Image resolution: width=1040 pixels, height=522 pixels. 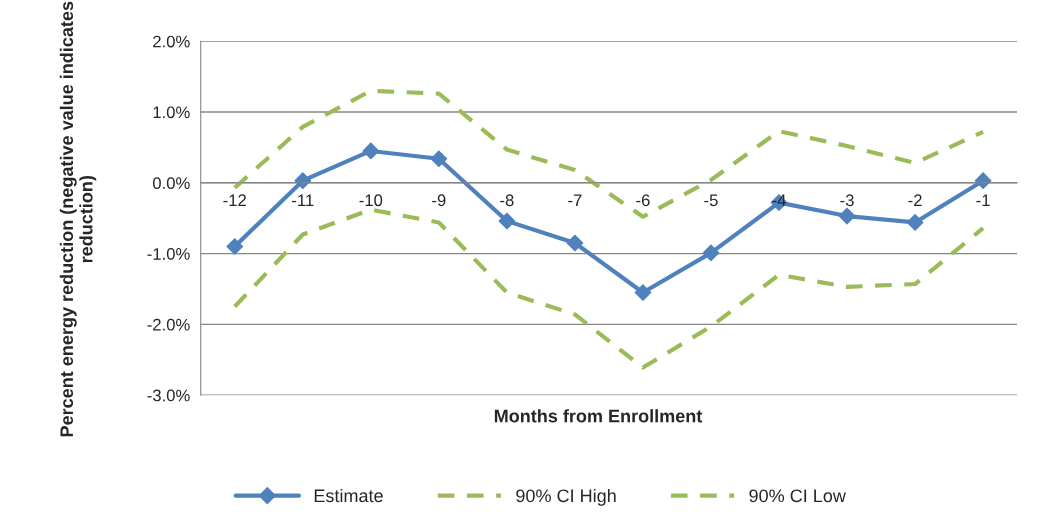 I want to click on x-tick-label: -10, so click(x=371, y=200).